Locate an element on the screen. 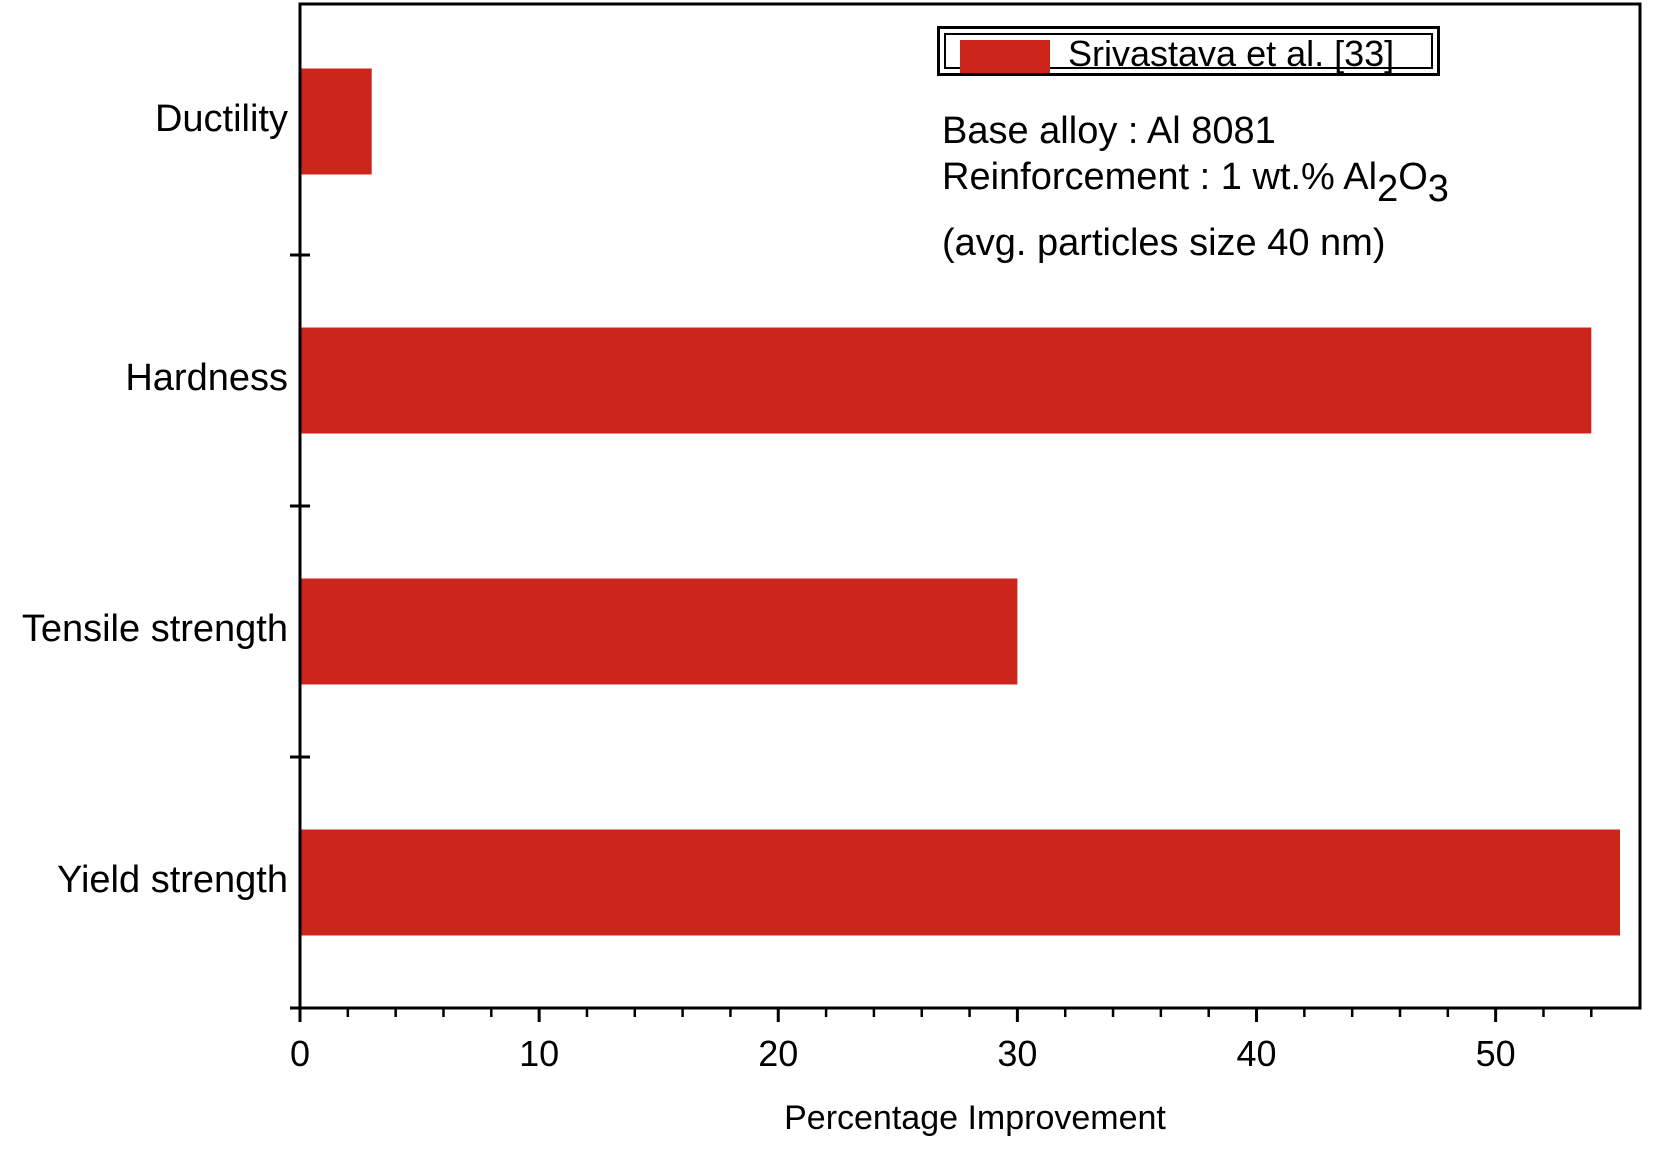  x-tick-label: 50 is located at coordinates (1495, 1053).